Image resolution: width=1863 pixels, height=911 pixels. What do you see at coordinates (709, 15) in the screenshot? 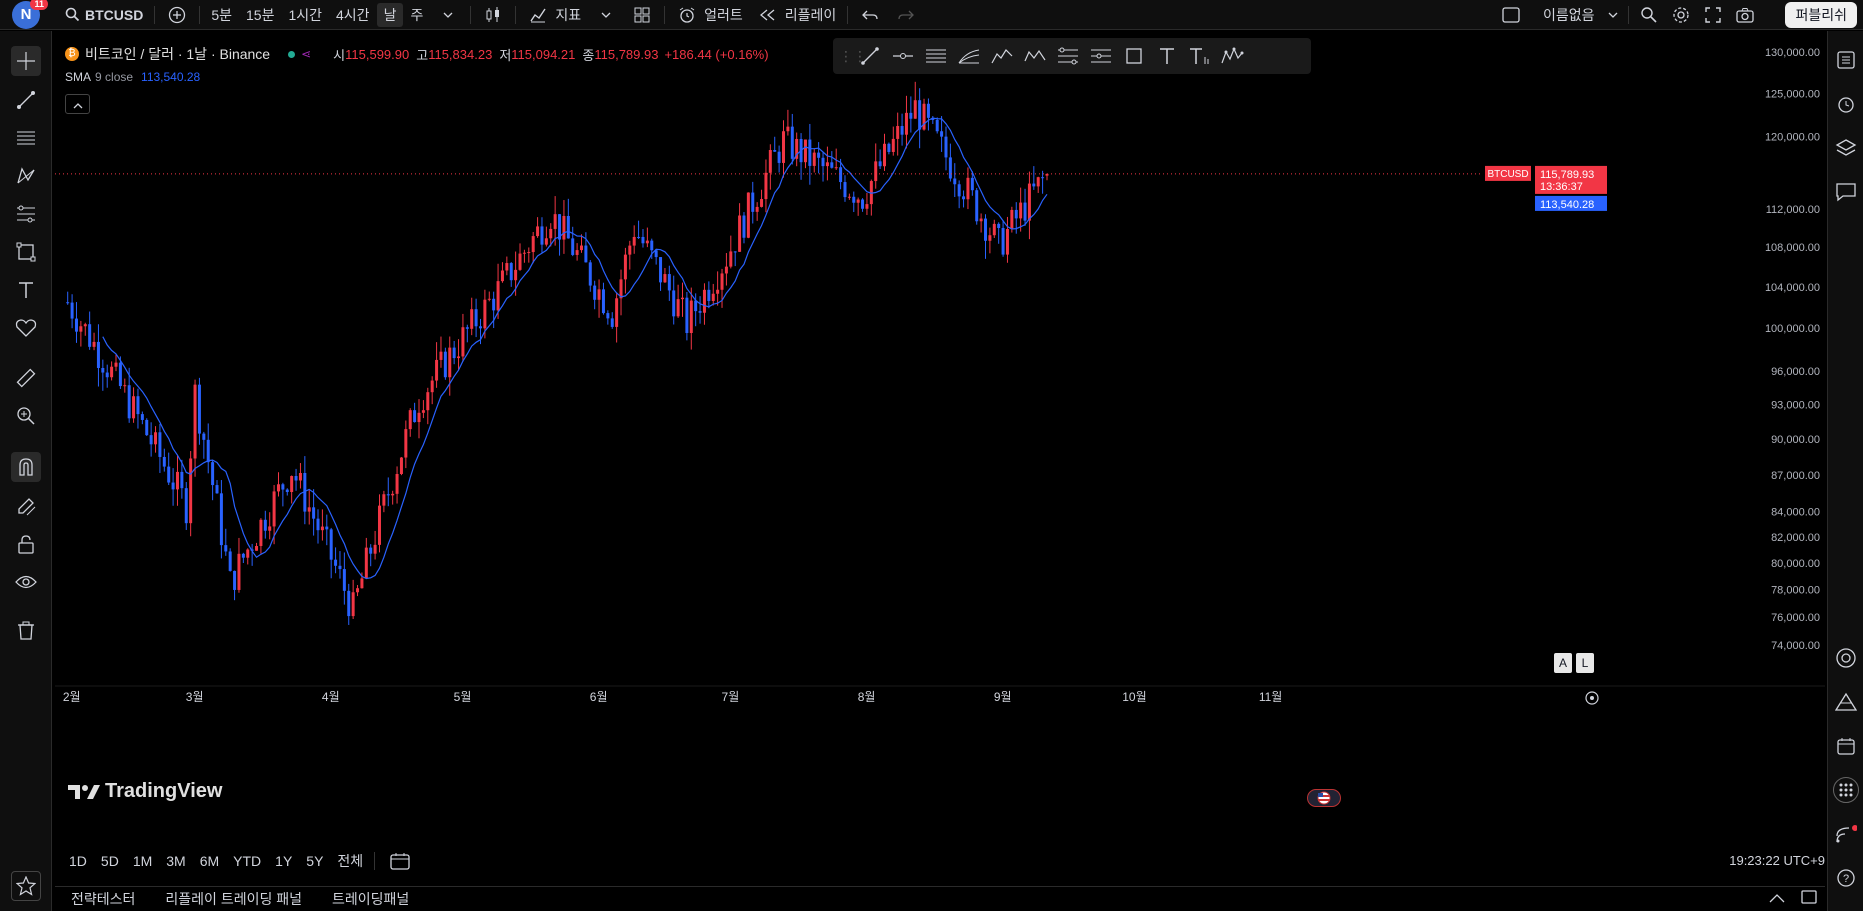
I see `alert-button: 얼러트` at bounding box center [709, 15].